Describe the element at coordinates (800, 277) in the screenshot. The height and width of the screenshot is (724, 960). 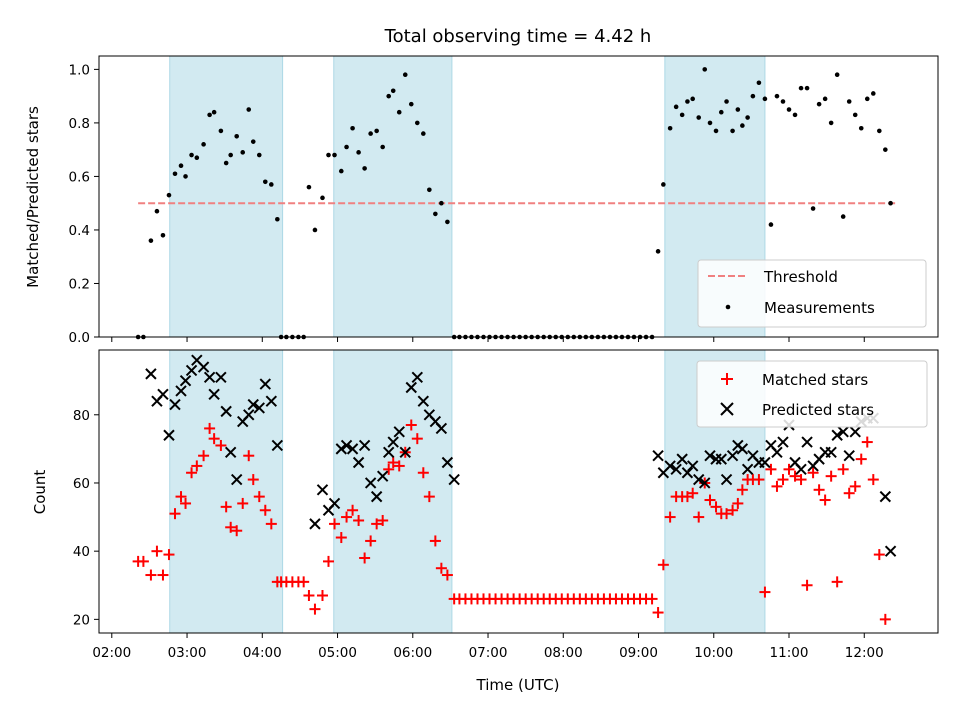
I see `legend-threshold-label: Threshold` at that location.